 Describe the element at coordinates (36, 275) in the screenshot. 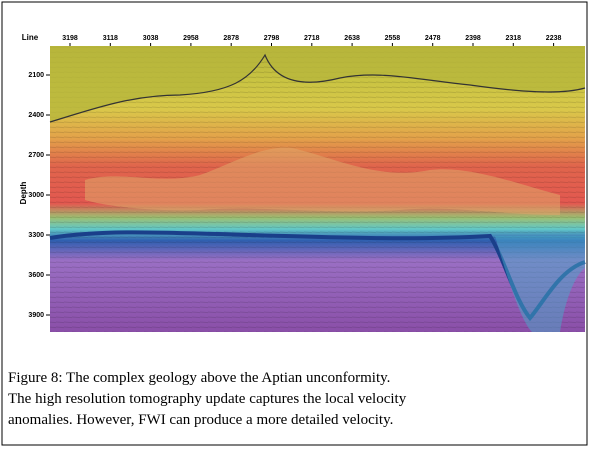

I see `y-tick-label: 3600` at that location.